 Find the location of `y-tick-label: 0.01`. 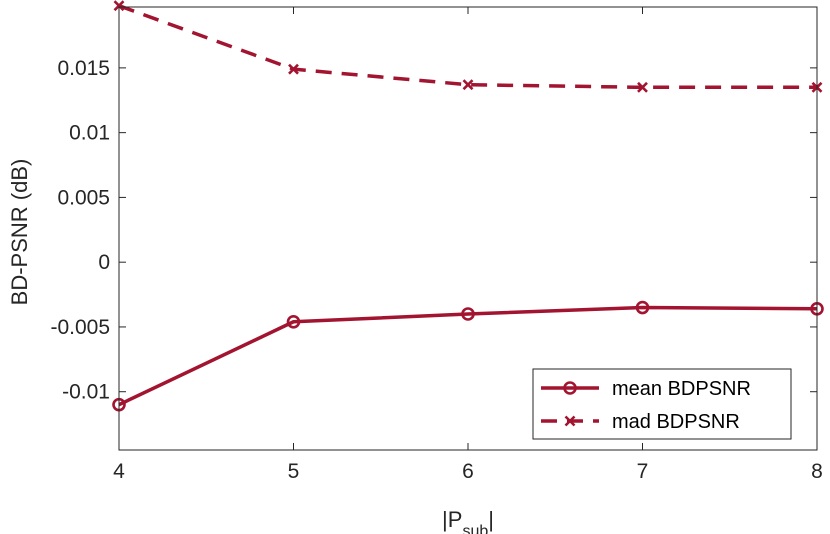

y-tick-label: 0.01 is located at coordinates (89, 133).